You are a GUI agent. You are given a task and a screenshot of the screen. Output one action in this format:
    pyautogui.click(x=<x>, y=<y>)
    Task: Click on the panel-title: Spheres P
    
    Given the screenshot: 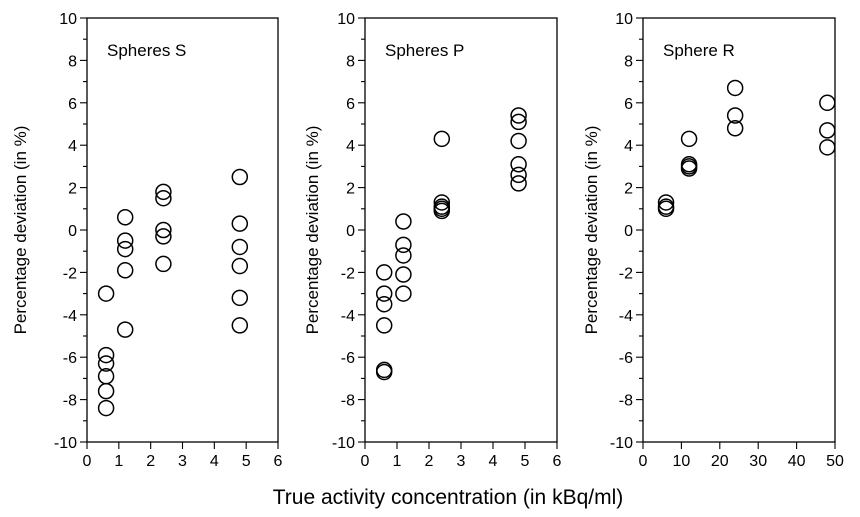 What is the action you would take?
    pyautogui.click(x=424, y=50)
    